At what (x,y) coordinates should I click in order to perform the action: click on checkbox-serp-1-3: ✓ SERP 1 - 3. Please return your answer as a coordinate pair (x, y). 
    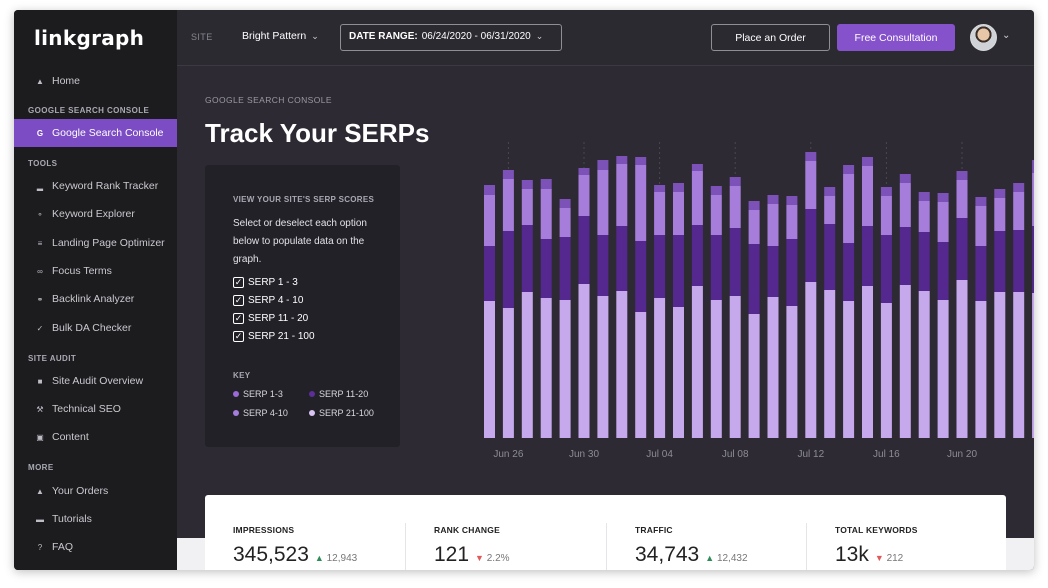
    Looking at the image, I should click on (265, 282).